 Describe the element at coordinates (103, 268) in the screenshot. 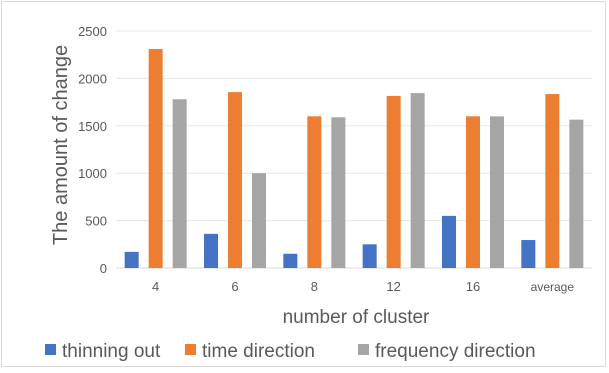

I see `y-tick-label: 0` at that location.